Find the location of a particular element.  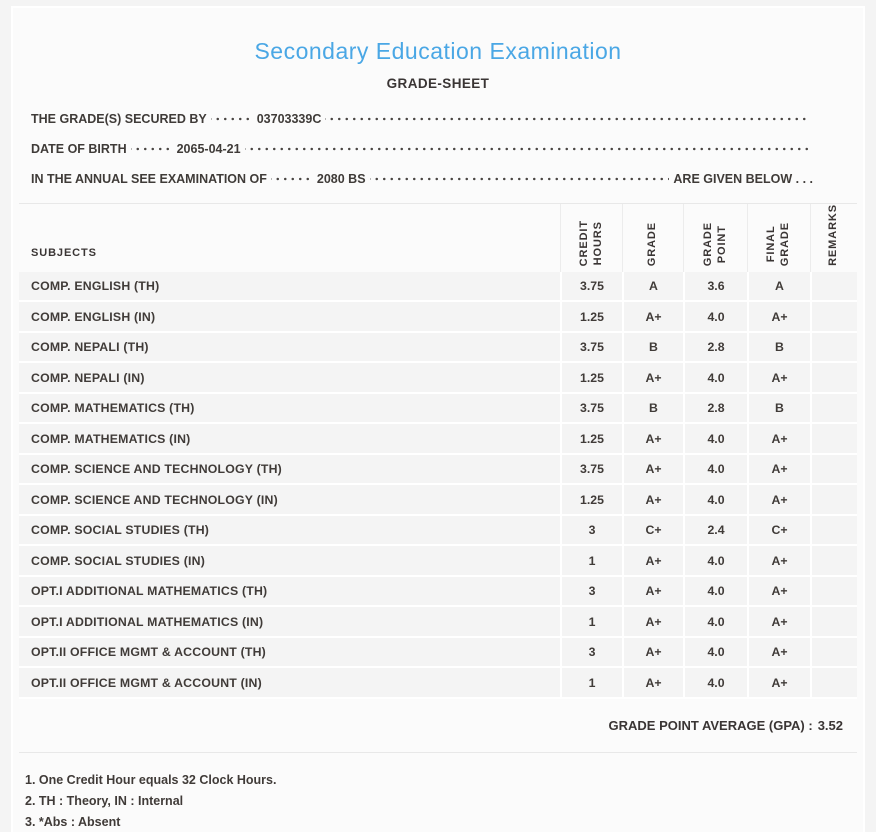

table-row: COMP. ENGLISH (IN) 1.25 A+ 4.0 A+ is located at coordinates (438, 317).